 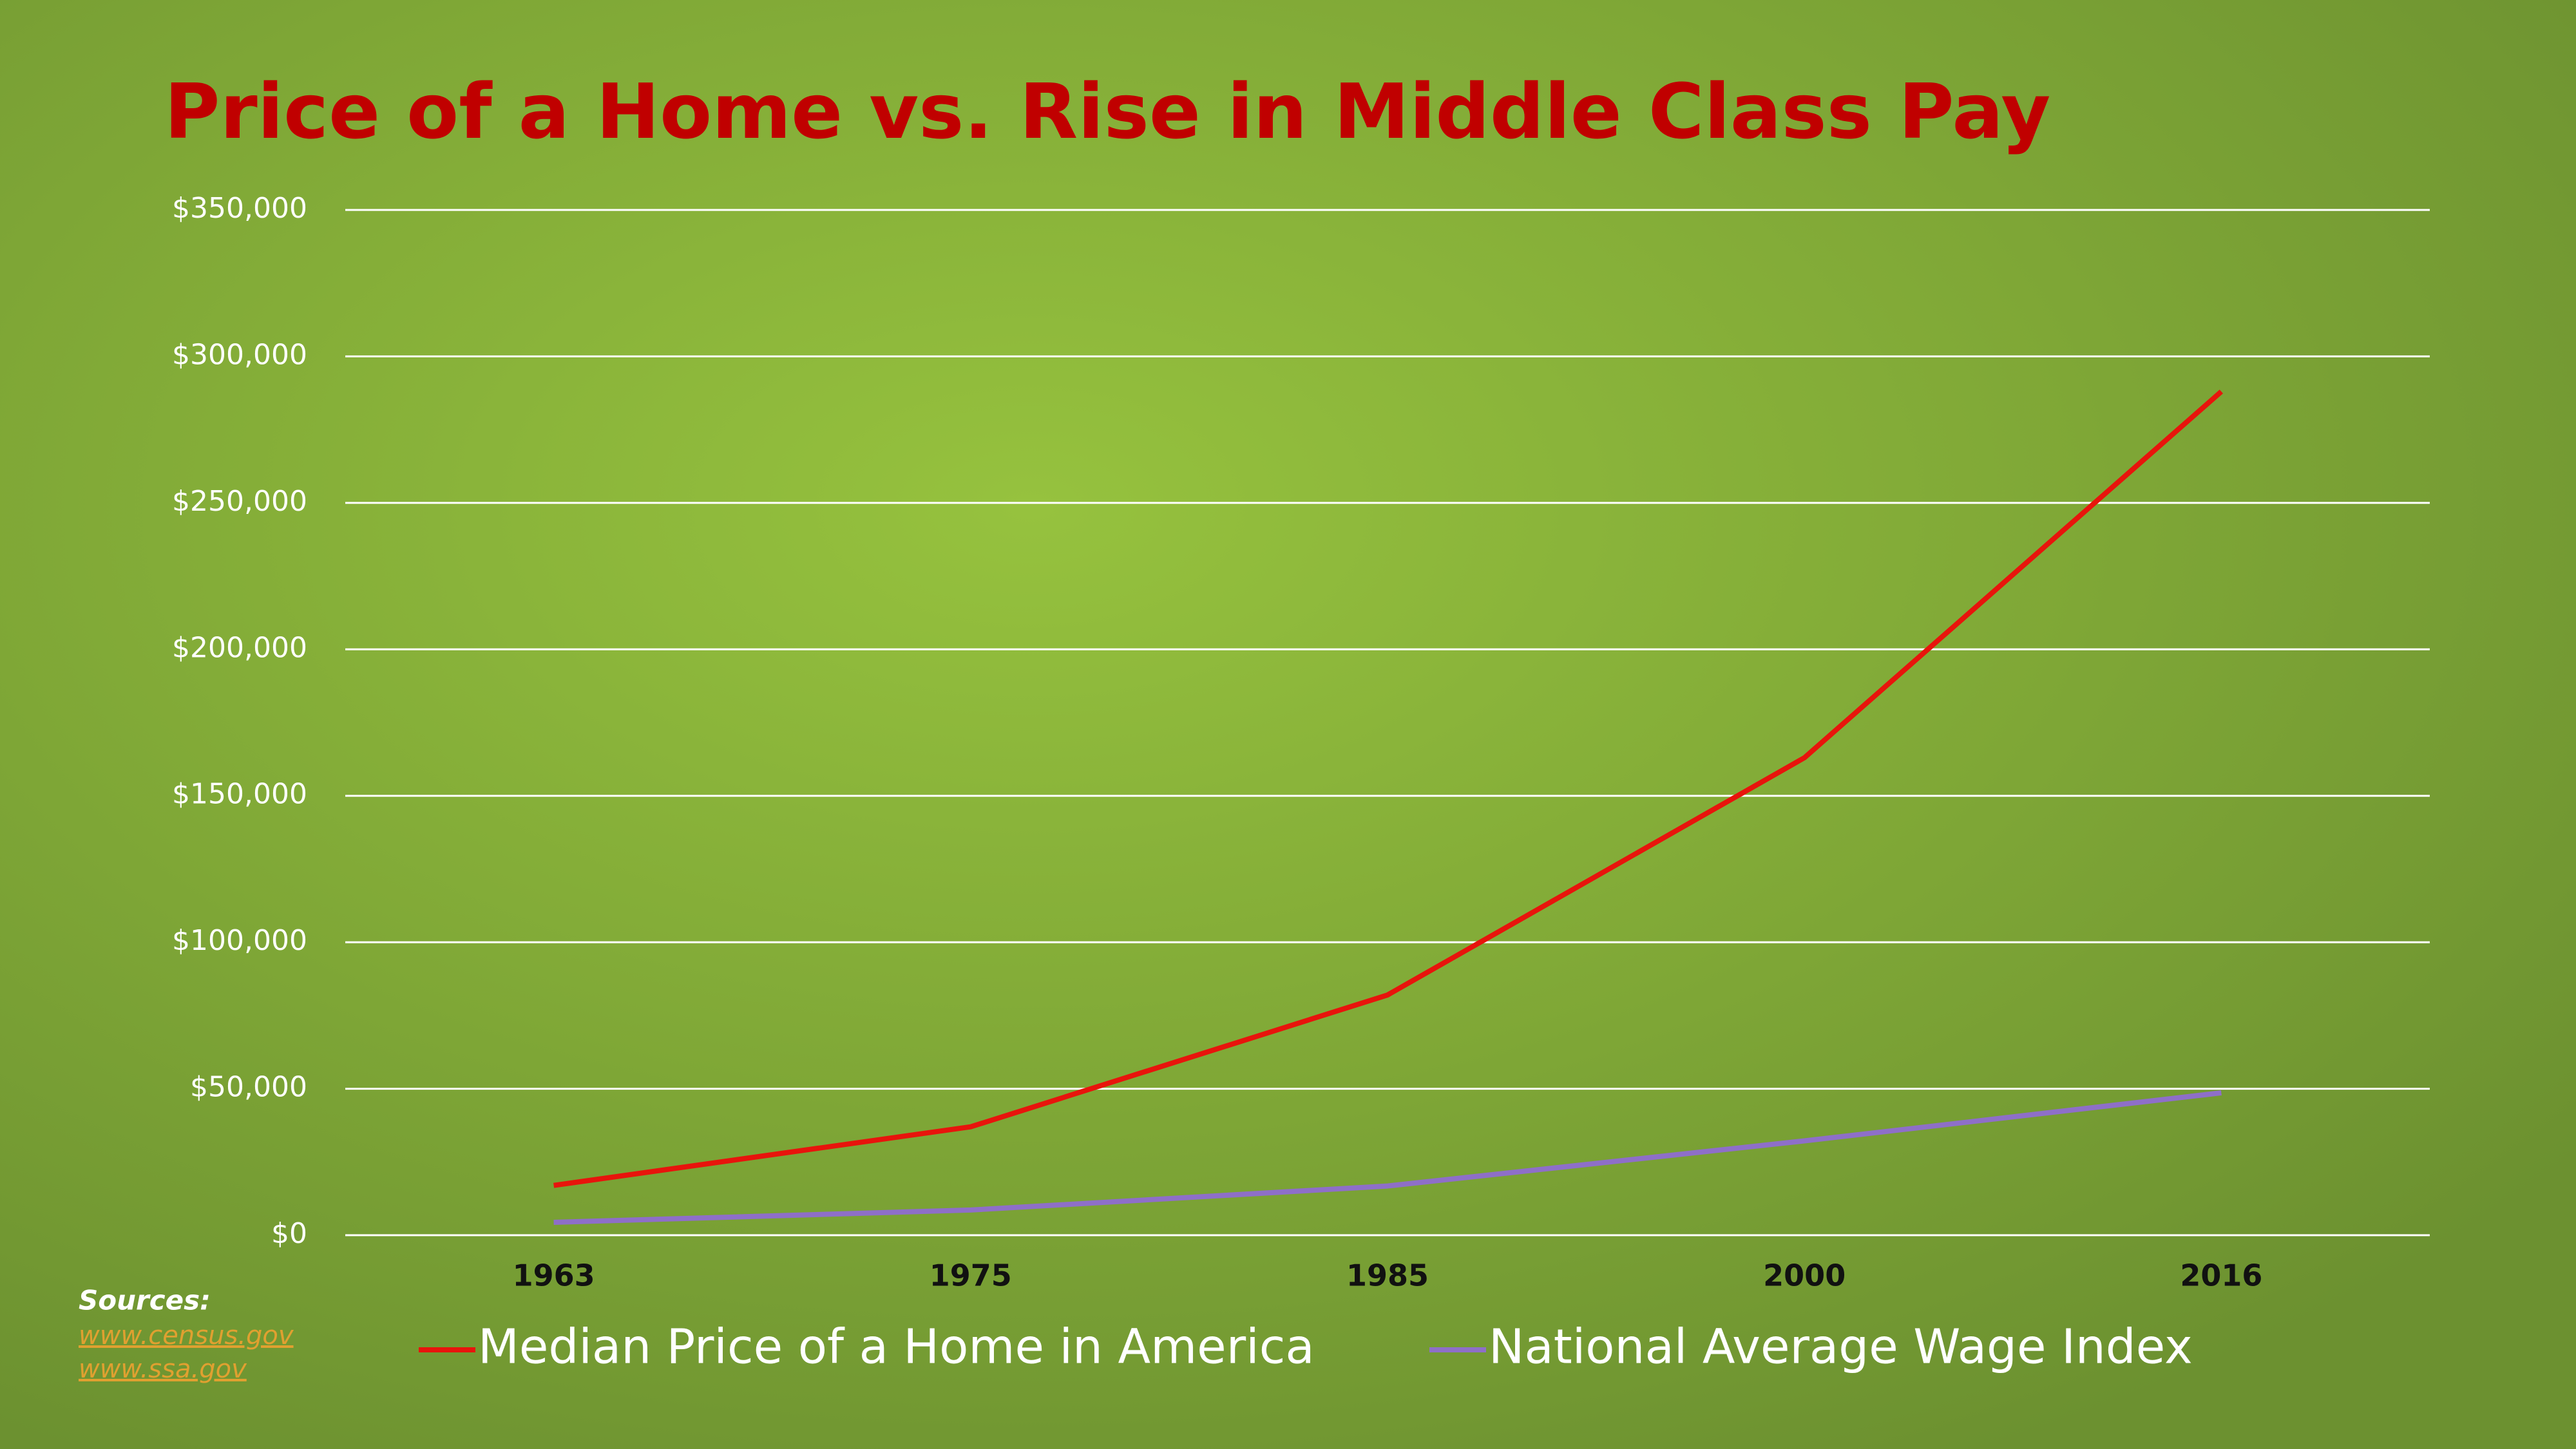 I want to click on x-tick-label: 2000, so click(x=1804, y=1275).